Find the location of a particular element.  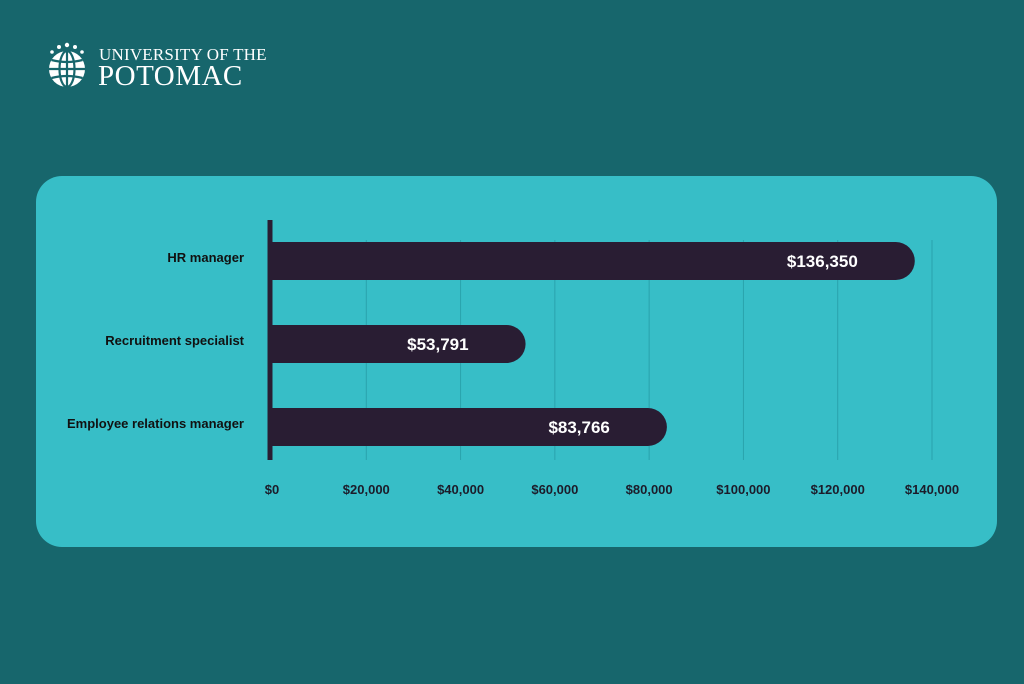

category-label: Recruitment specialist is located at coordinates (174, 340).